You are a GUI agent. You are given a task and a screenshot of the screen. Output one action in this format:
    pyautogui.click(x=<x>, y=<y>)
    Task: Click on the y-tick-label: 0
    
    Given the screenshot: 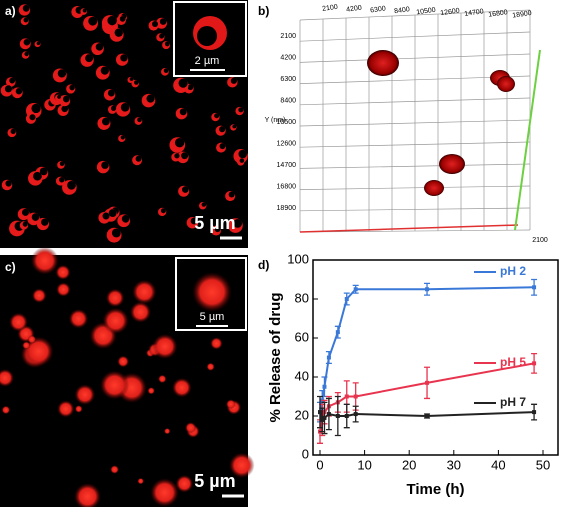 What is the action you would take?
    pyautogui.click(x=305, y=453)
    